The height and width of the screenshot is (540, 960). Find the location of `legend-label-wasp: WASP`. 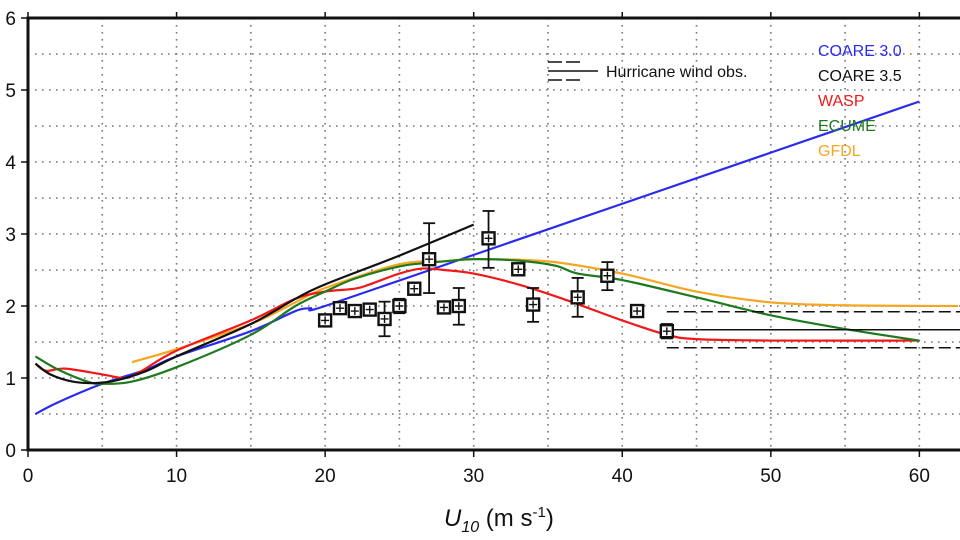

legend-label-wasp: WASP is located at coordinates (841, 101).